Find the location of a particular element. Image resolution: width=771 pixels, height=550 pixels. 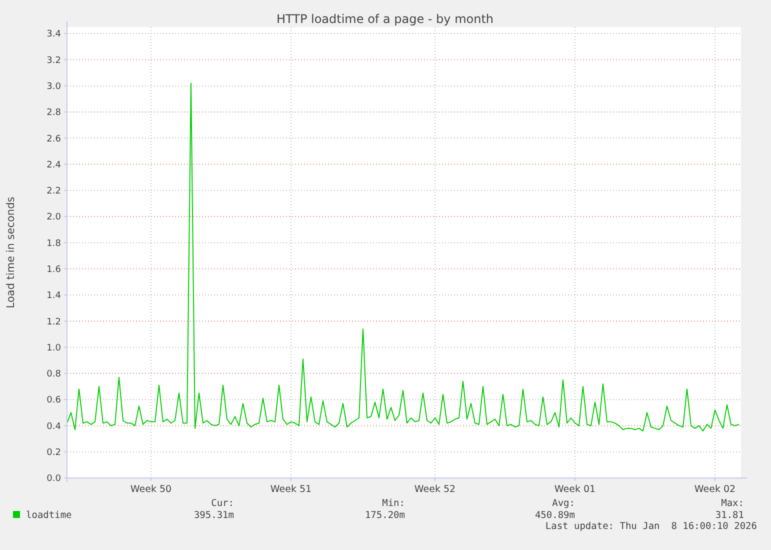

y-tick-label: 3.0 is located at coordinates (54, 87).